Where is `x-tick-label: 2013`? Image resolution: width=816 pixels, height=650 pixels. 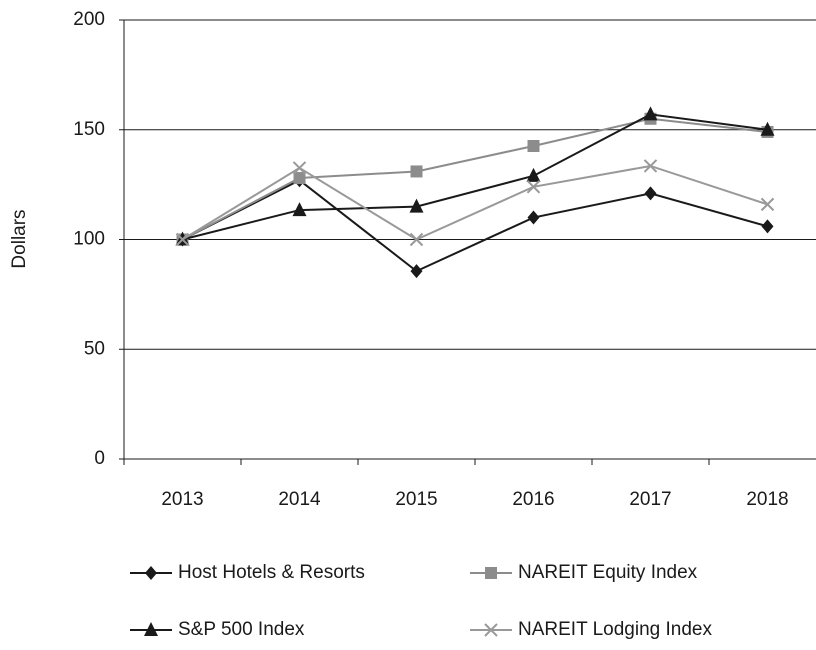
x-tick-label: 2013 is located at coordinates (182, 499).